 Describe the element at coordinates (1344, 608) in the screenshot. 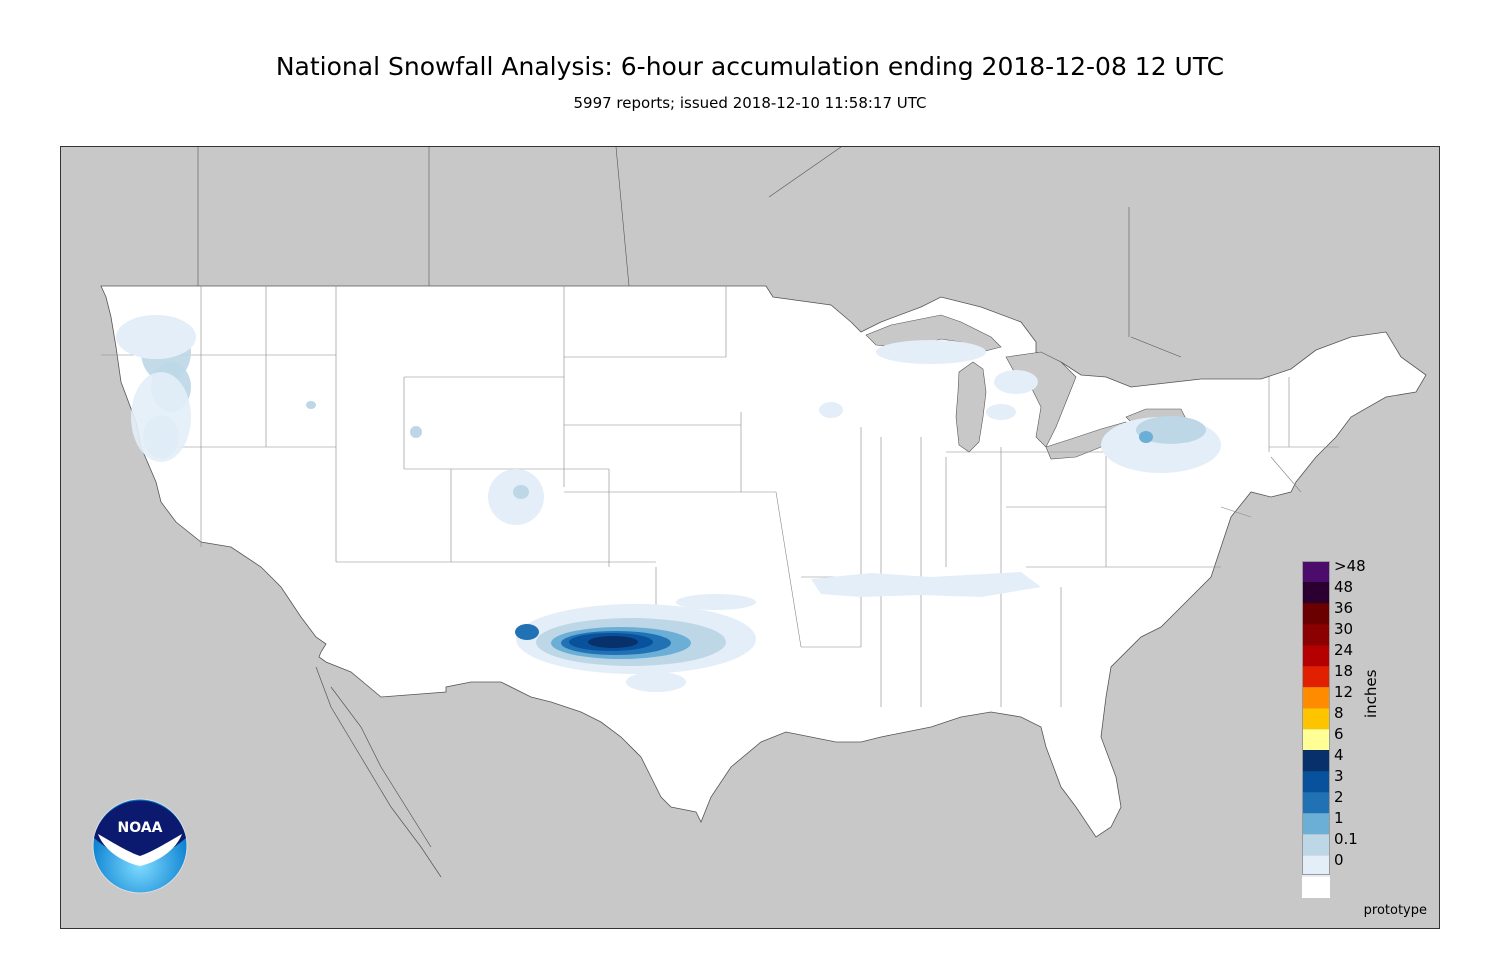

I see `legend-label: 36` at that location.